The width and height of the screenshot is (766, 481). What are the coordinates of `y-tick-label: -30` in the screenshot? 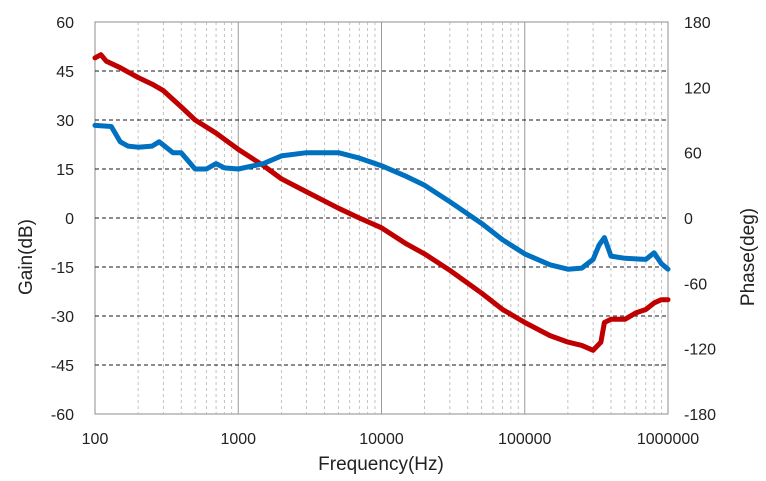 It's located at (62, 317).